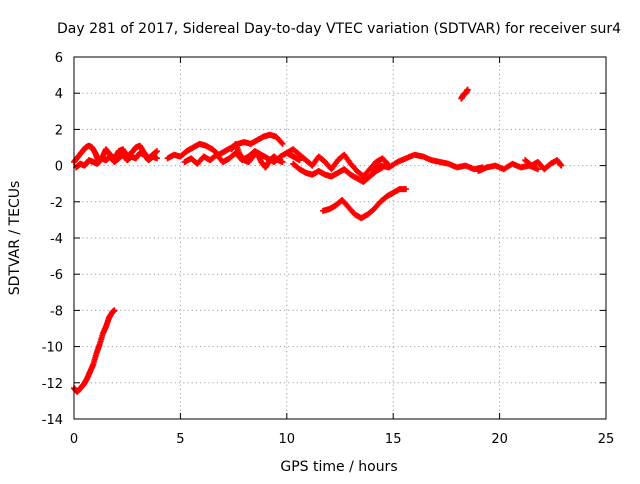 Image resolution: width=640 pixels, height=484 pixels. I want to click on y-tick-label: -10, so click(52, 348).